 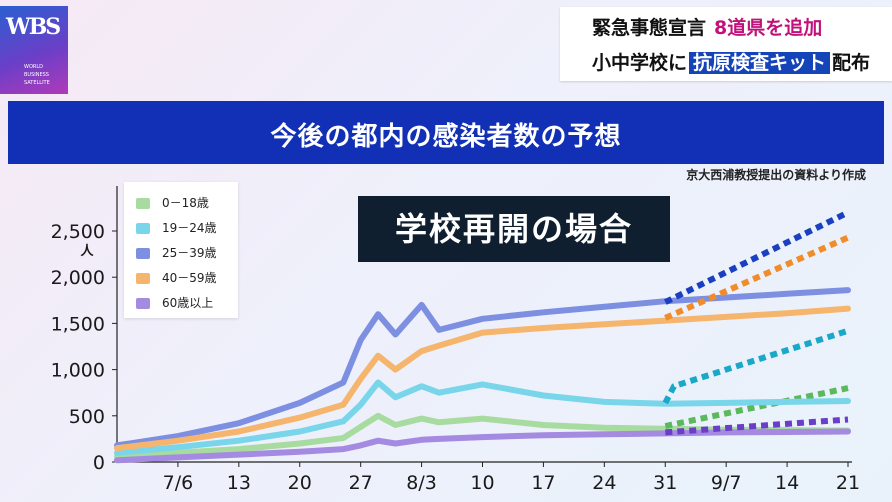 I want to click on legend-item-4: 60歳以上, so click(x=174, y=302).